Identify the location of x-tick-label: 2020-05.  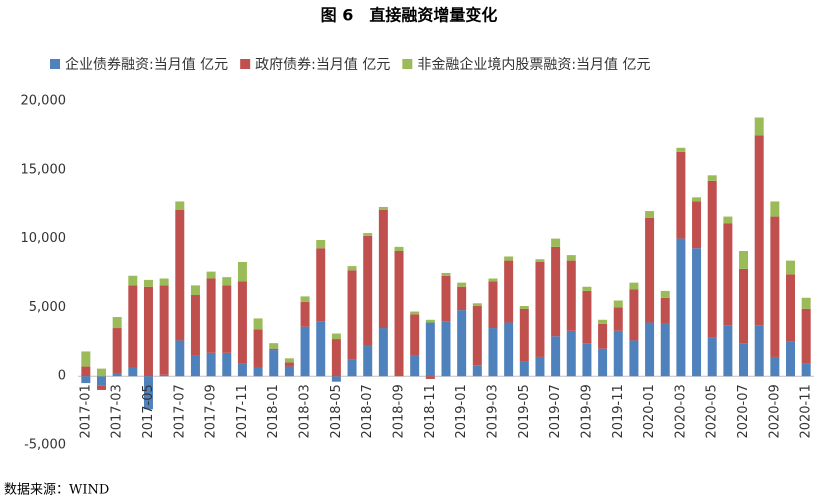
(712, 411).